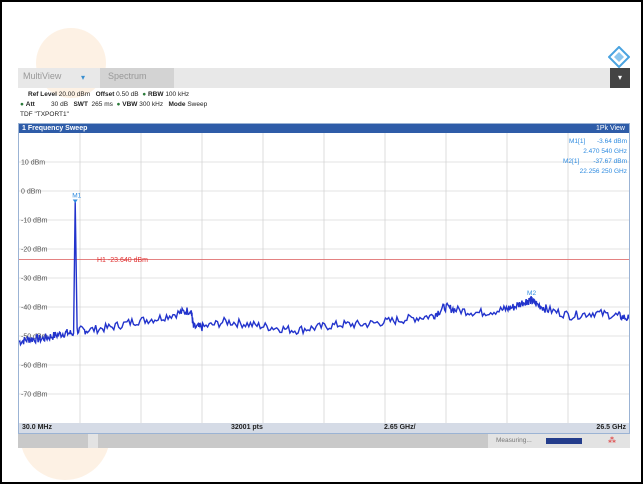 This screenshot has height=484, width=643. I want to click on y-tick-label: -70 dBm, so click(34, 395).